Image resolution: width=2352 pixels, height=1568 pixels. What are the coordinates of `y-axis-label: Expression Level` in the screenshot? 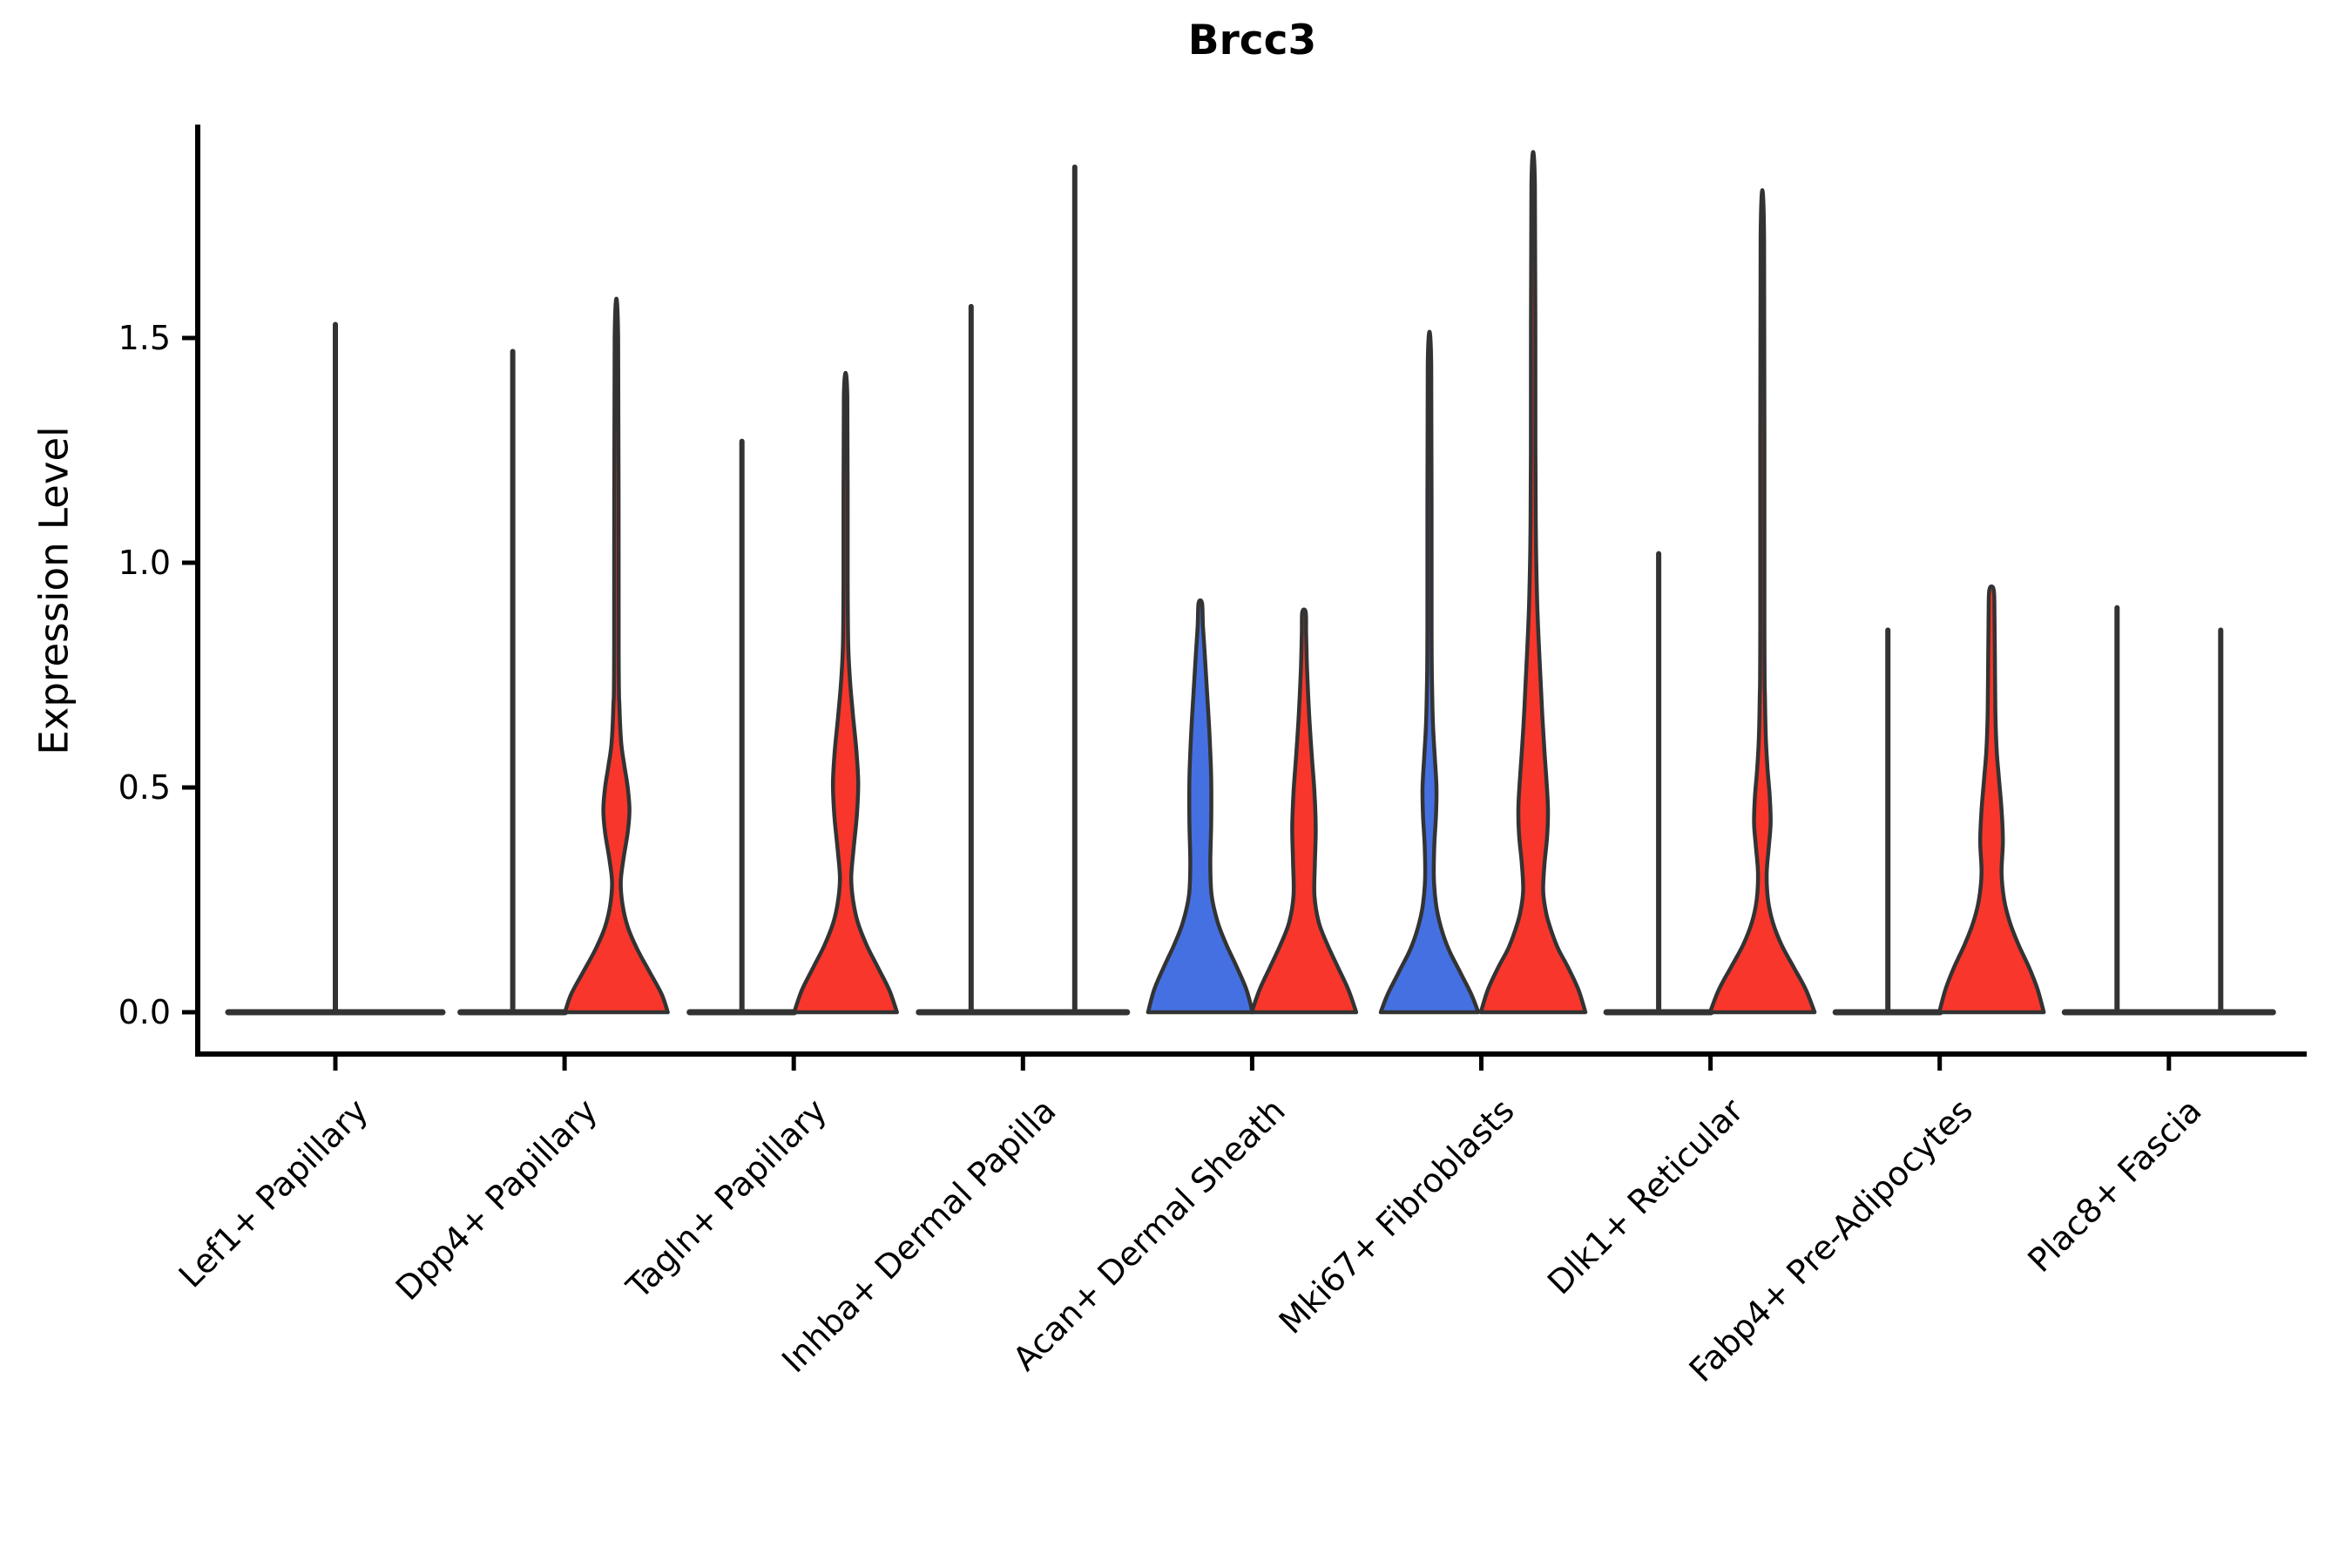 It's located at (54, 590).